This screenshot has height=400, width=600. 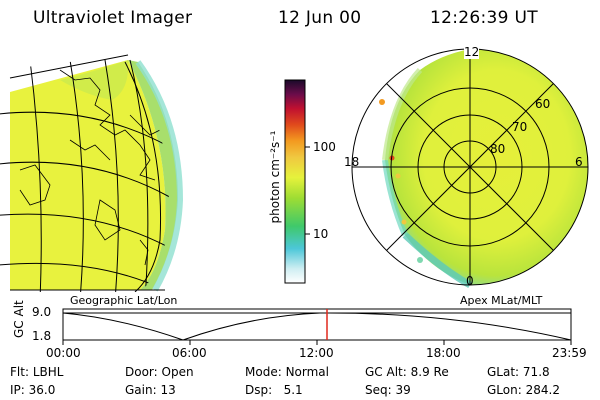 What do you see at coordinates (518, 372) in the screenshot?
I see `info-glat: GLat: 71.8` at bounding box center [518, 372].